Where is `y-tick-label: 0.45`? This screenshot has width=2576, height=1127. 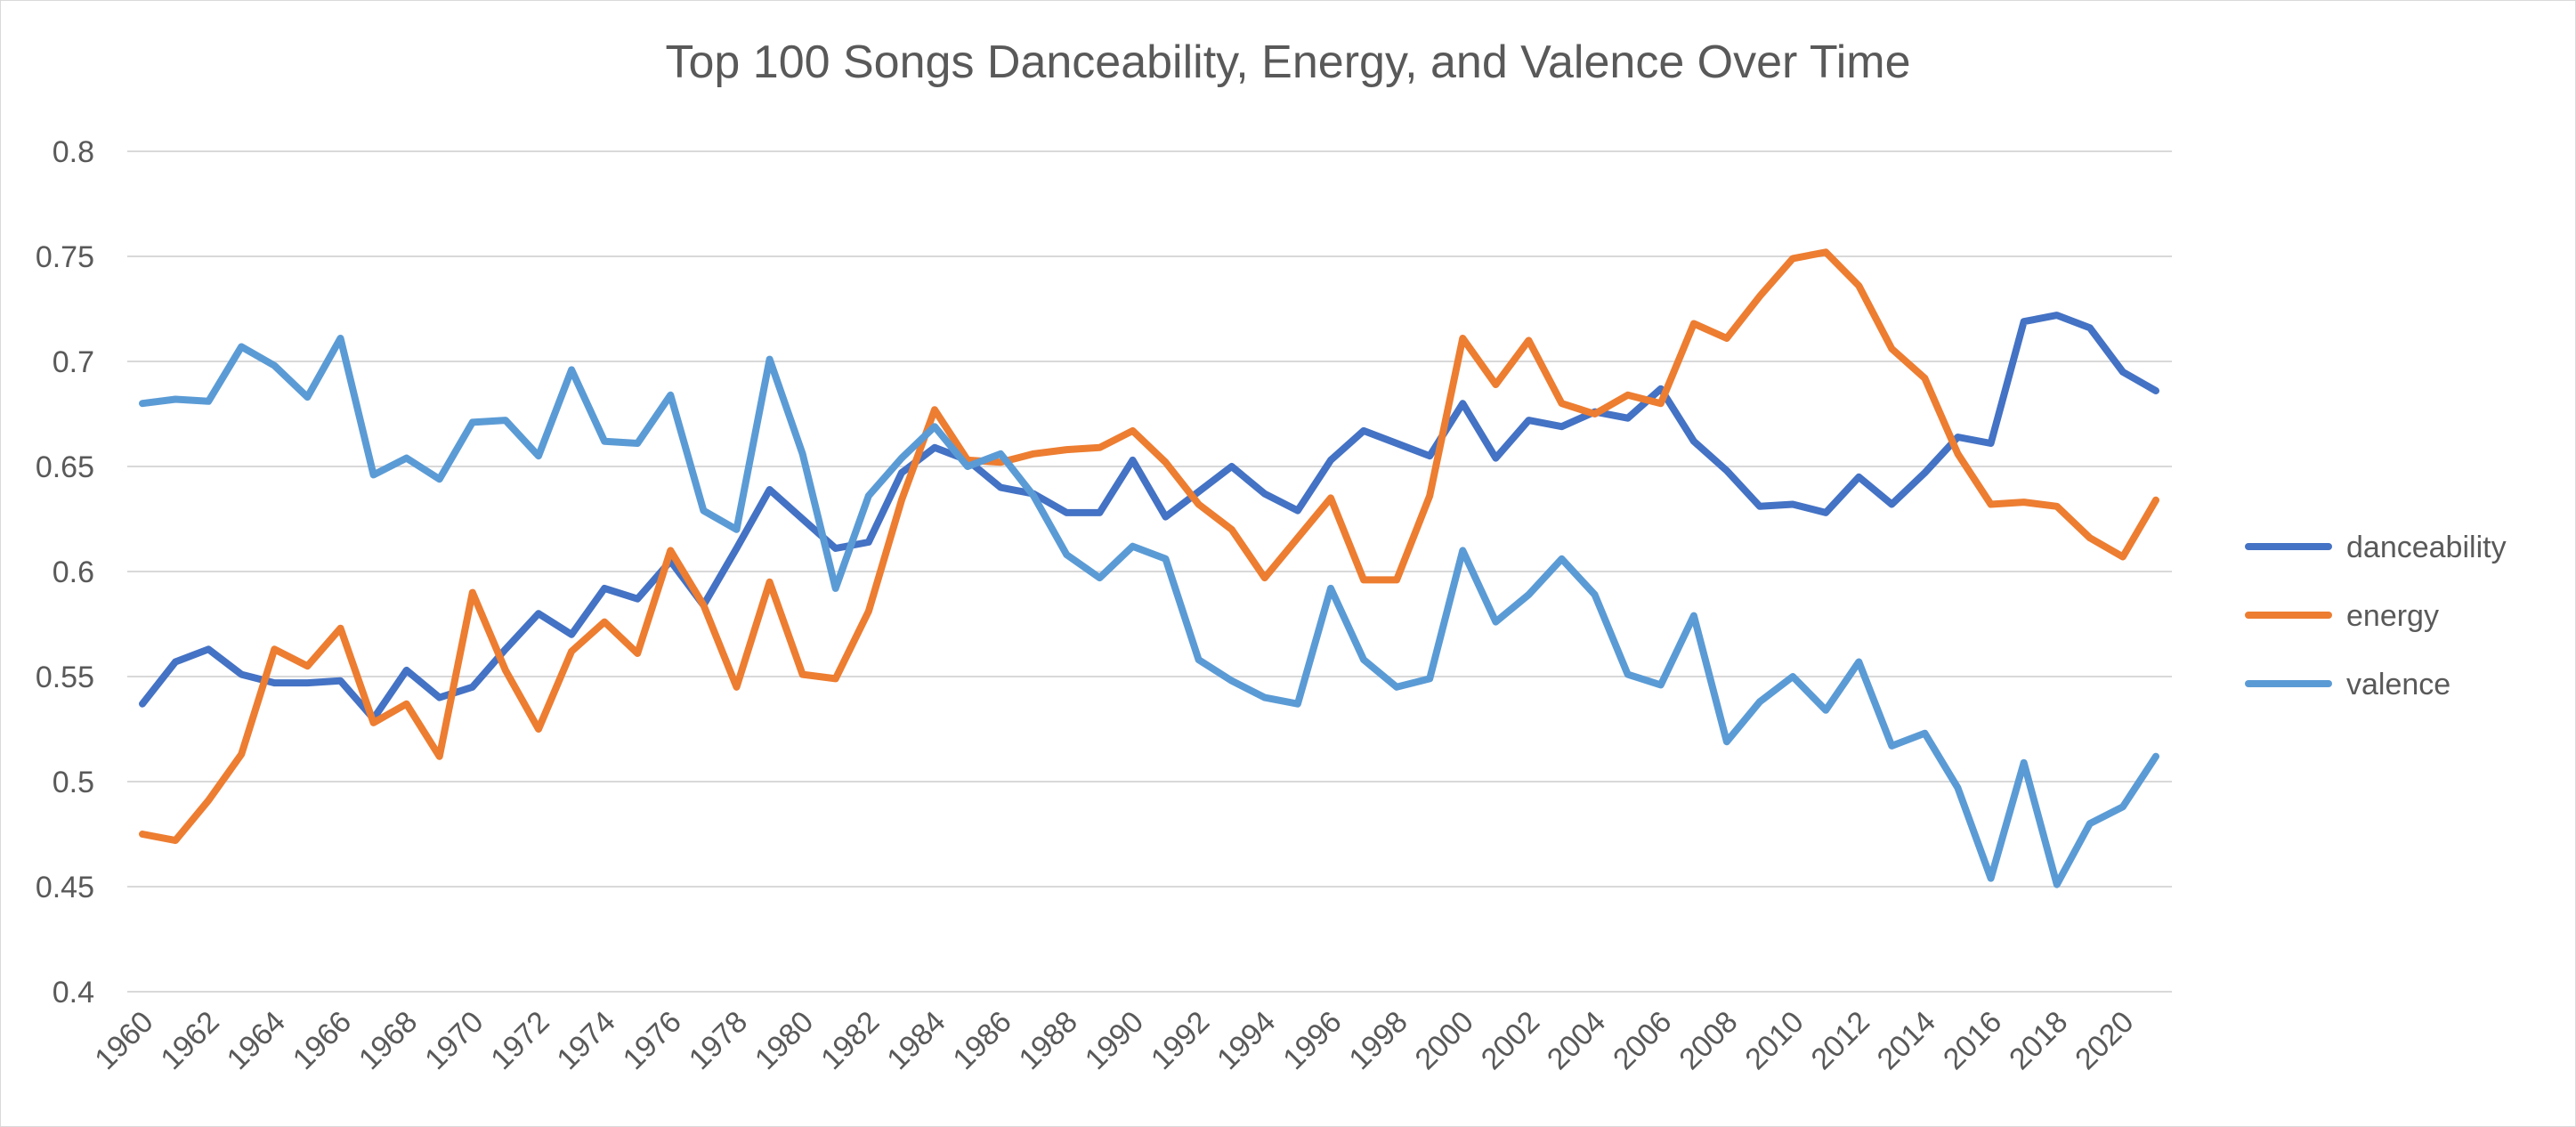
y-tick-label: 0.45 is located at coordinates (65, 887).